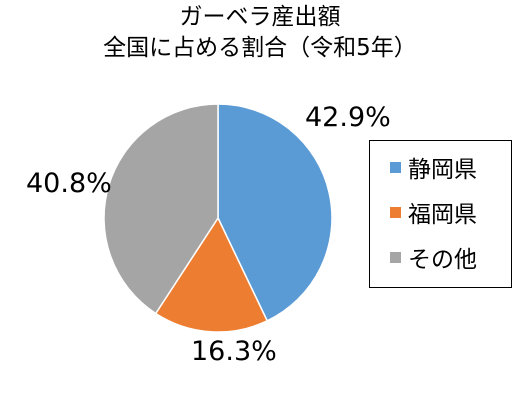 The image size is (532, 405). Describe the element at coordinates (260, 33) in the screenshot. I see `chart-title: ガーベラ産出額 全国に占める割合（令和5年）` at that location.